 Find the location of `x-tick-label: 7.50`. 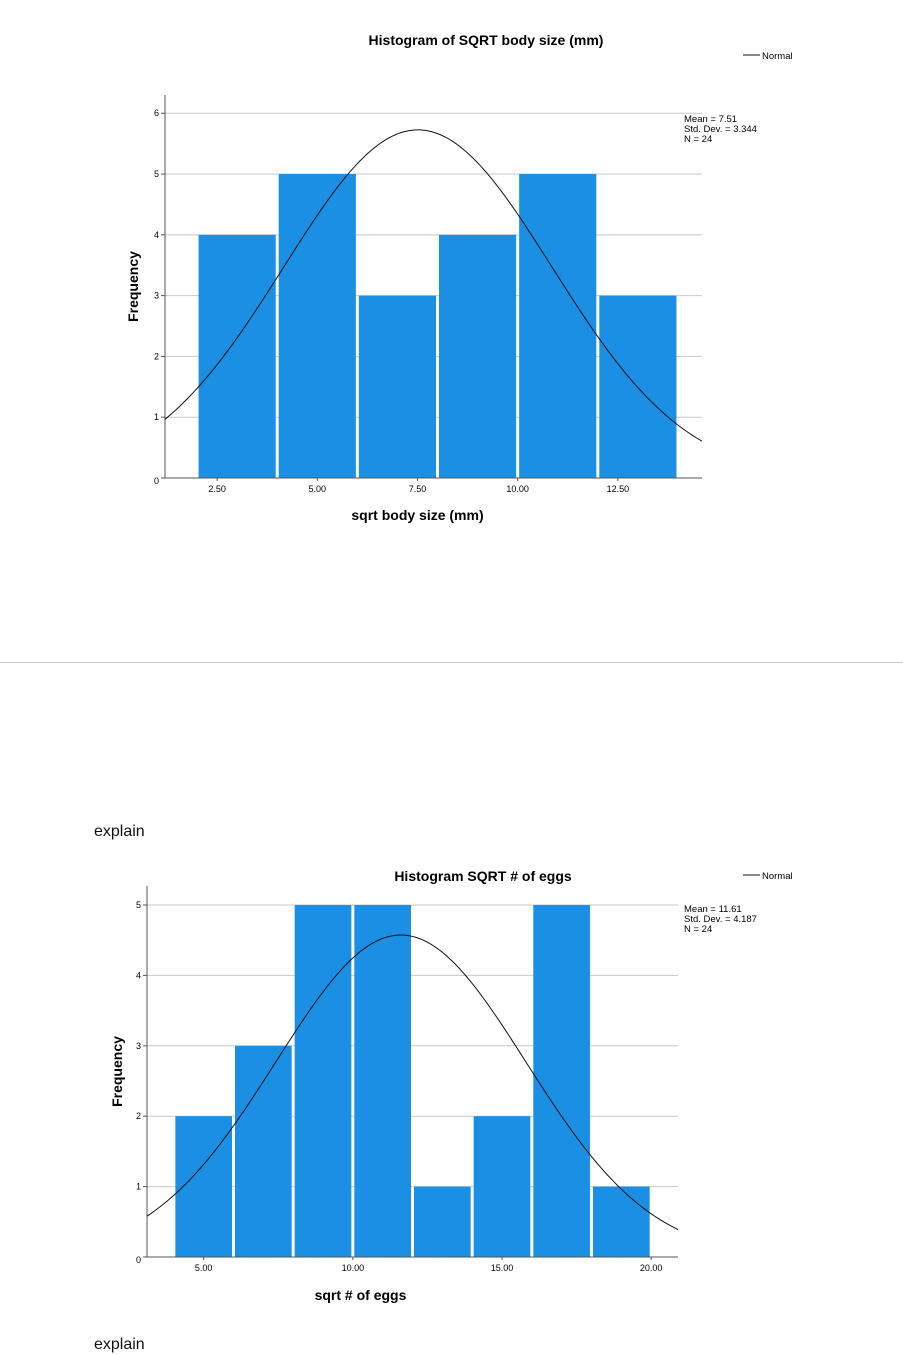

x-tick-label: 7.50 is located at coordinates (418, 489).